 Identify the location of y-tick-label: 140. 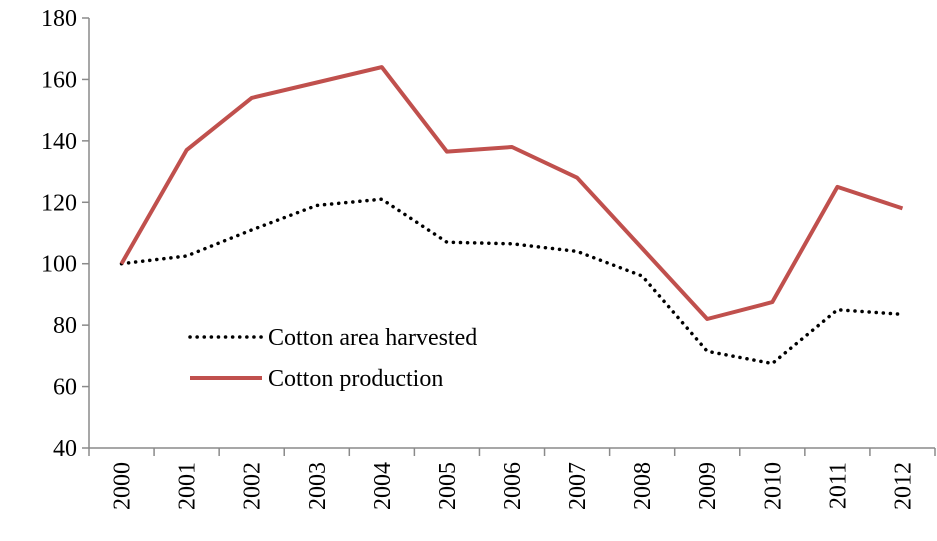
(59, 142).